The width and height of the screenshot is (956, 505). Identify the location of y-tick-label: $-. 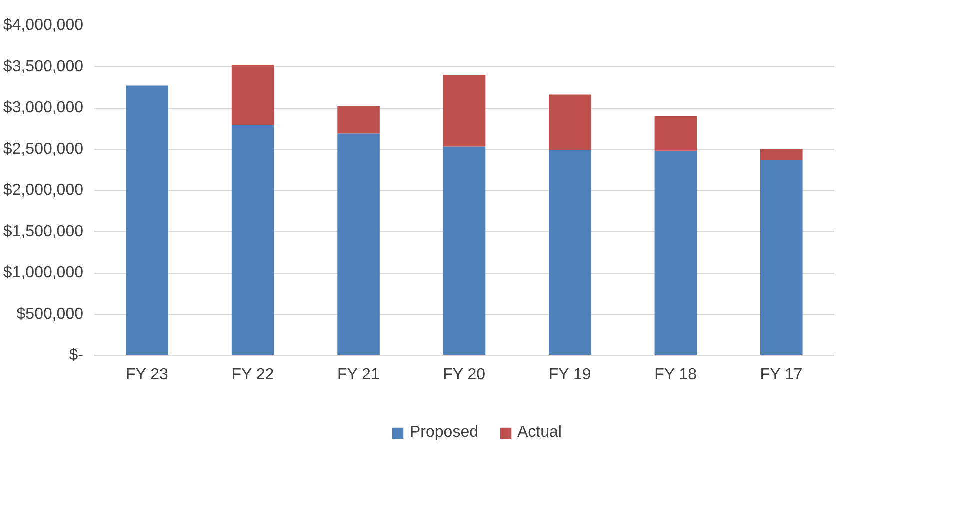
(76, 355).